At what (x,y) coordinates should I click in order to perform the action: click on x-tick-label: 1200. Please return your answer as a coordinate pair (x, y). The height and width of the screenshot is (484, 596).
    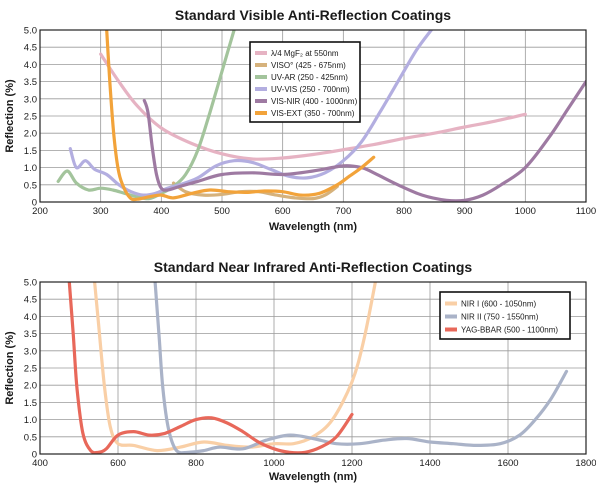
    Looking at the image, I should click on (351, 463).